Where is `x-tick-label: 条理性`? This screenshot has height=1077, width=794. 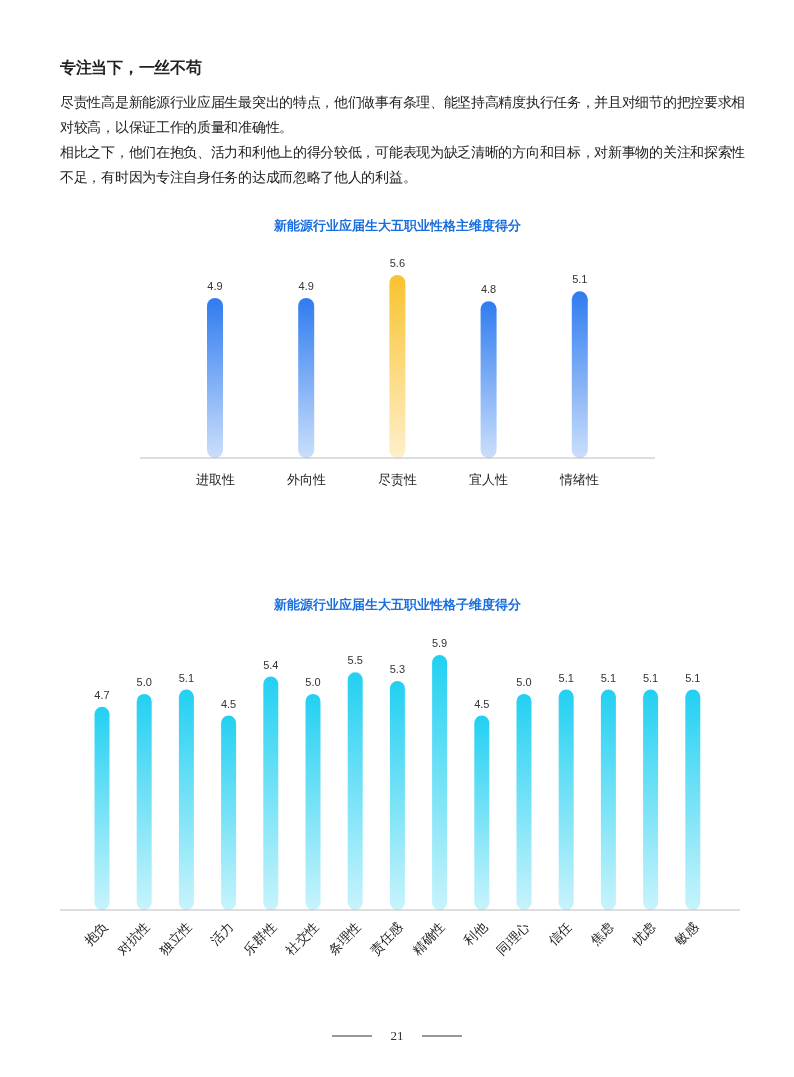 x-tick-label: 条理性 is located at coordinates (344, 938).